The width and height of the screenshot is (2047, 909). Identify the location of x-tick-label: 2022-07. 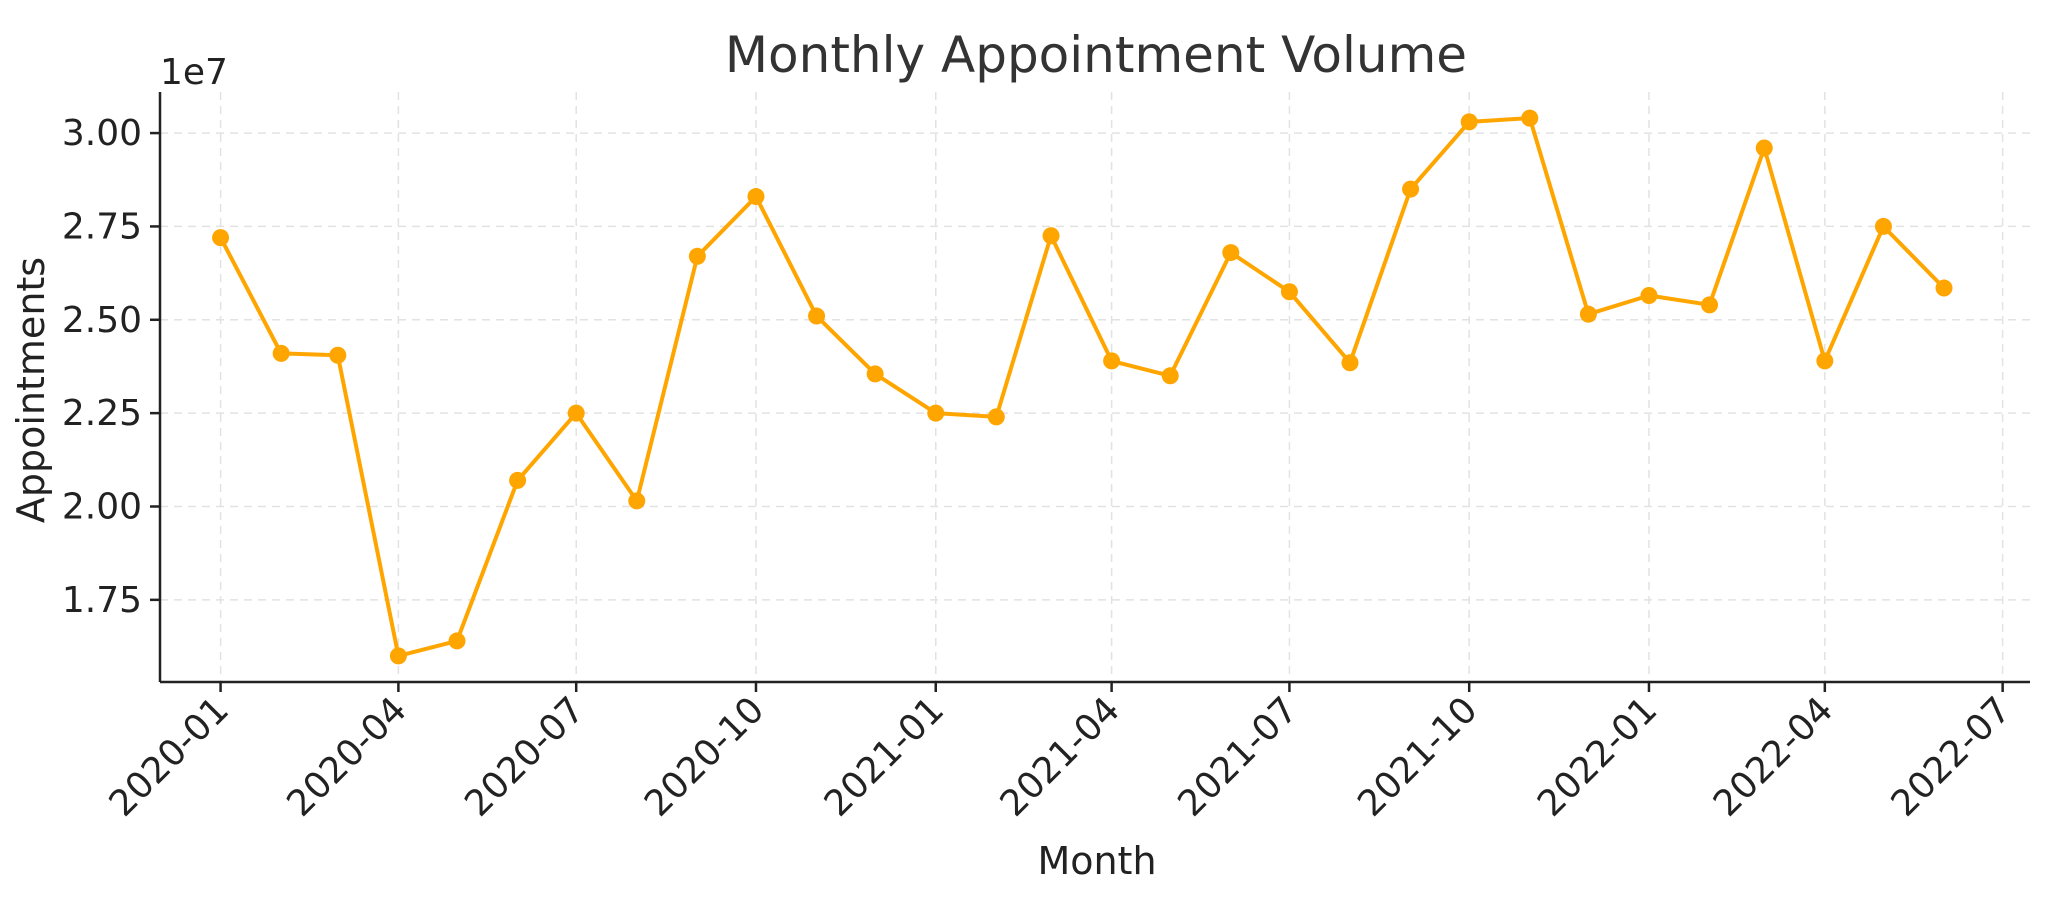
(1951, 756).